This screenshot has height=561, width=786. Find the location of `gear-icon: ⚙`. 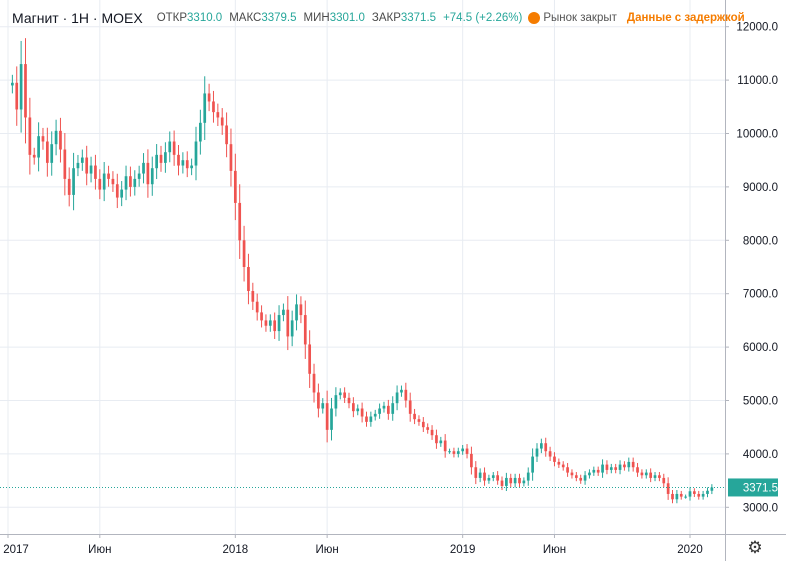

gear-icon: ⚙ is located at coordinates (755, 548).